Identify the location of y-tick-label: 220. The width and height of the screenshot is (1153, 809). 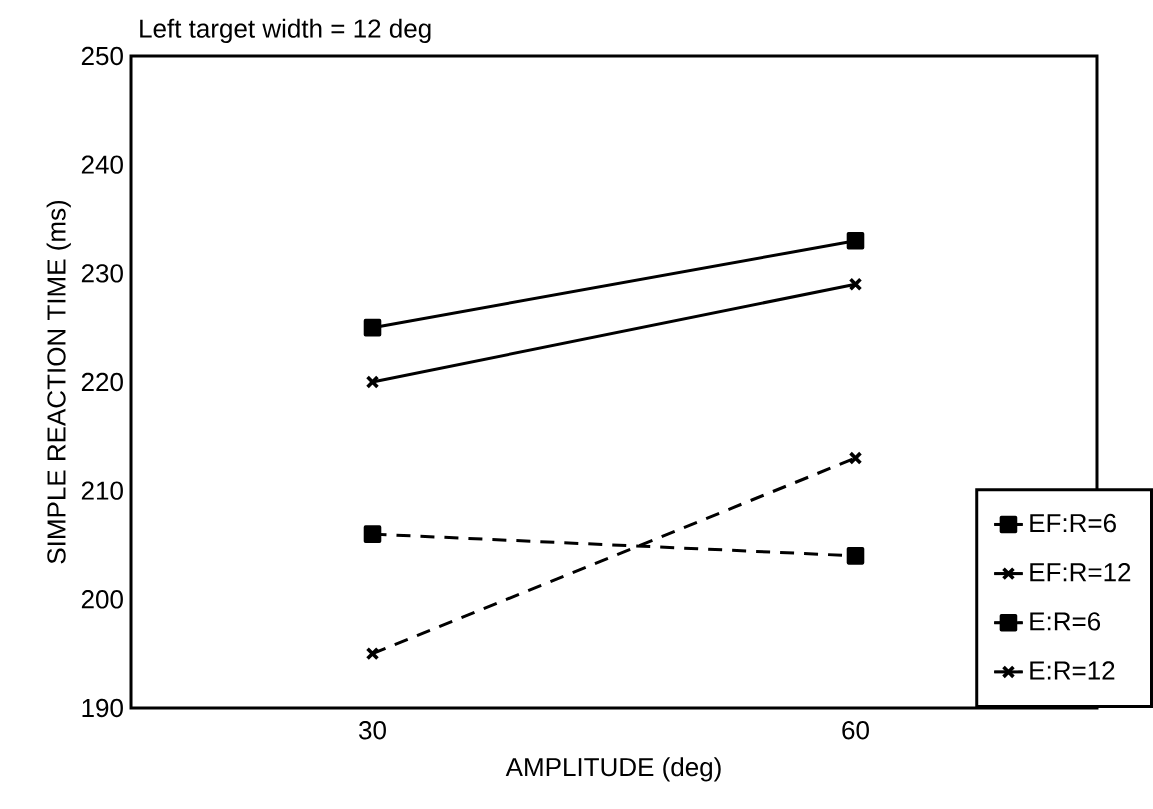
(102, 382).